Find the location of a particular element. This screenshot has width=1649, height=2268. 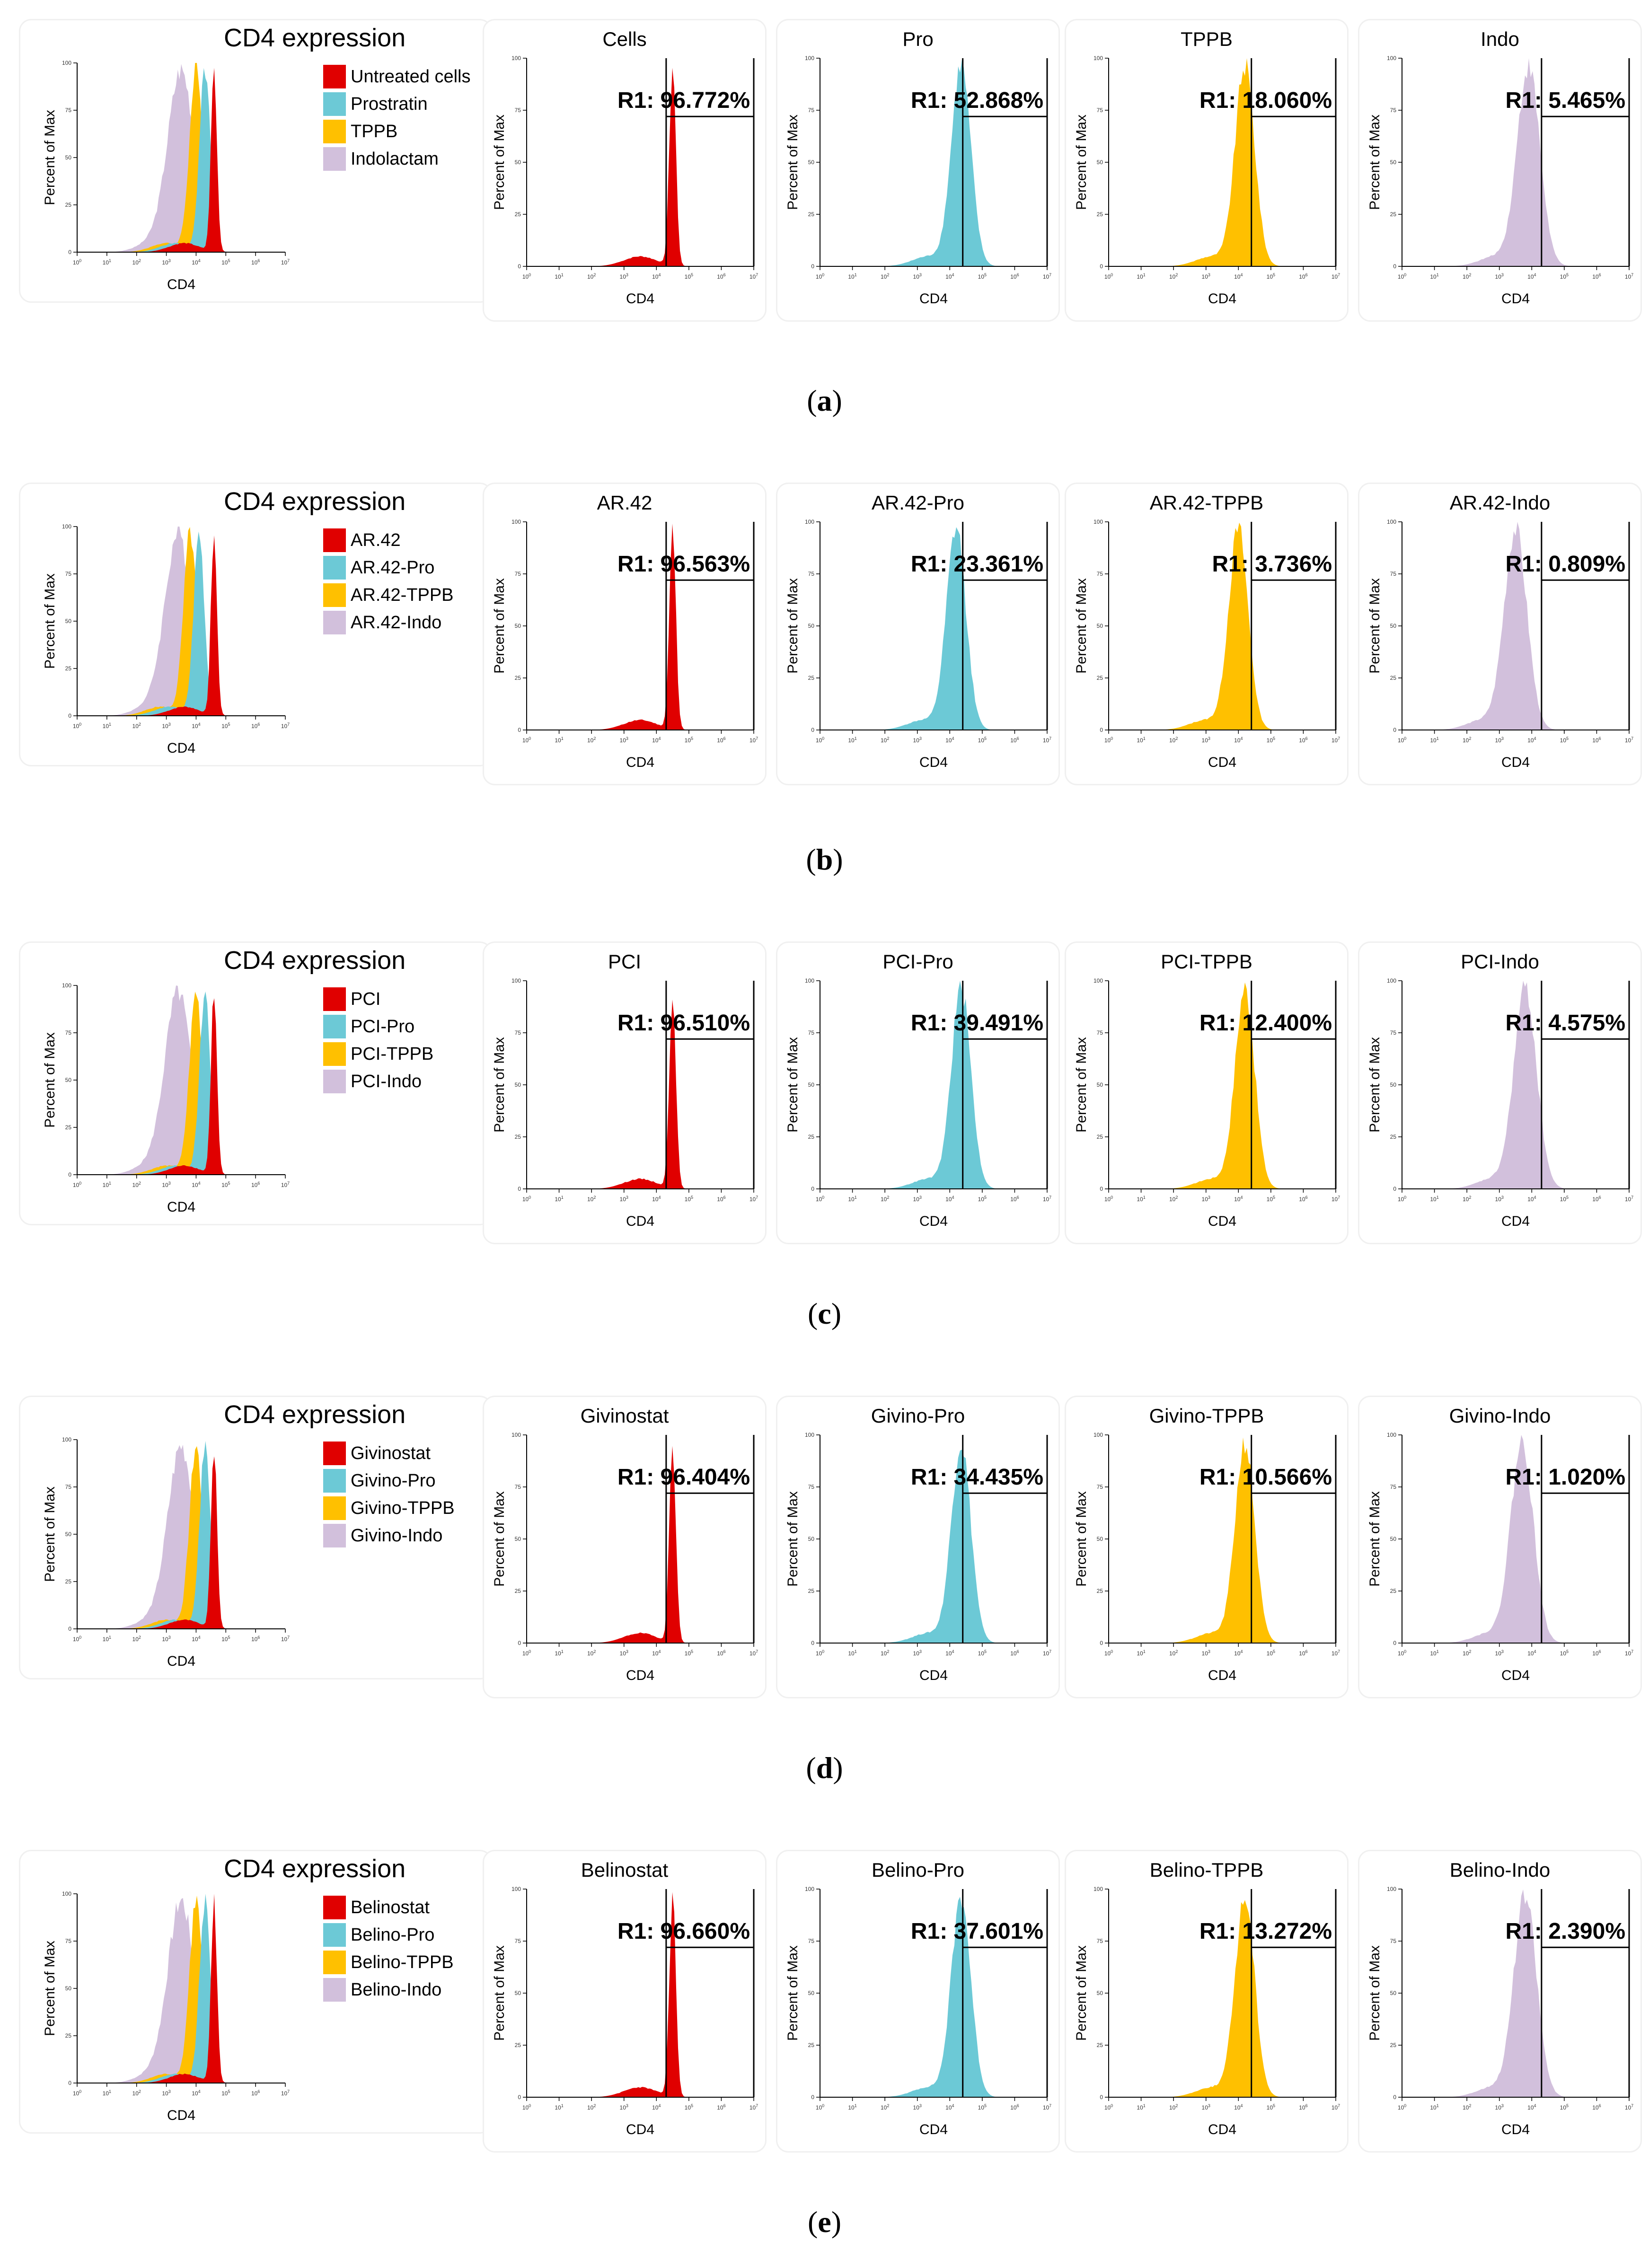

x-tick-label: 10⁶ is located at coordinates (1014, 740).